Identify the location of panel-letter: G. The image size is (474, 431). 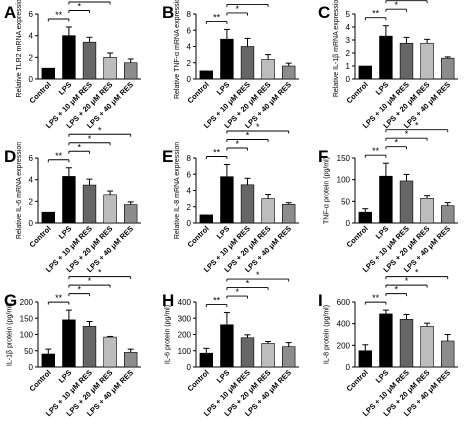
(10, 300).